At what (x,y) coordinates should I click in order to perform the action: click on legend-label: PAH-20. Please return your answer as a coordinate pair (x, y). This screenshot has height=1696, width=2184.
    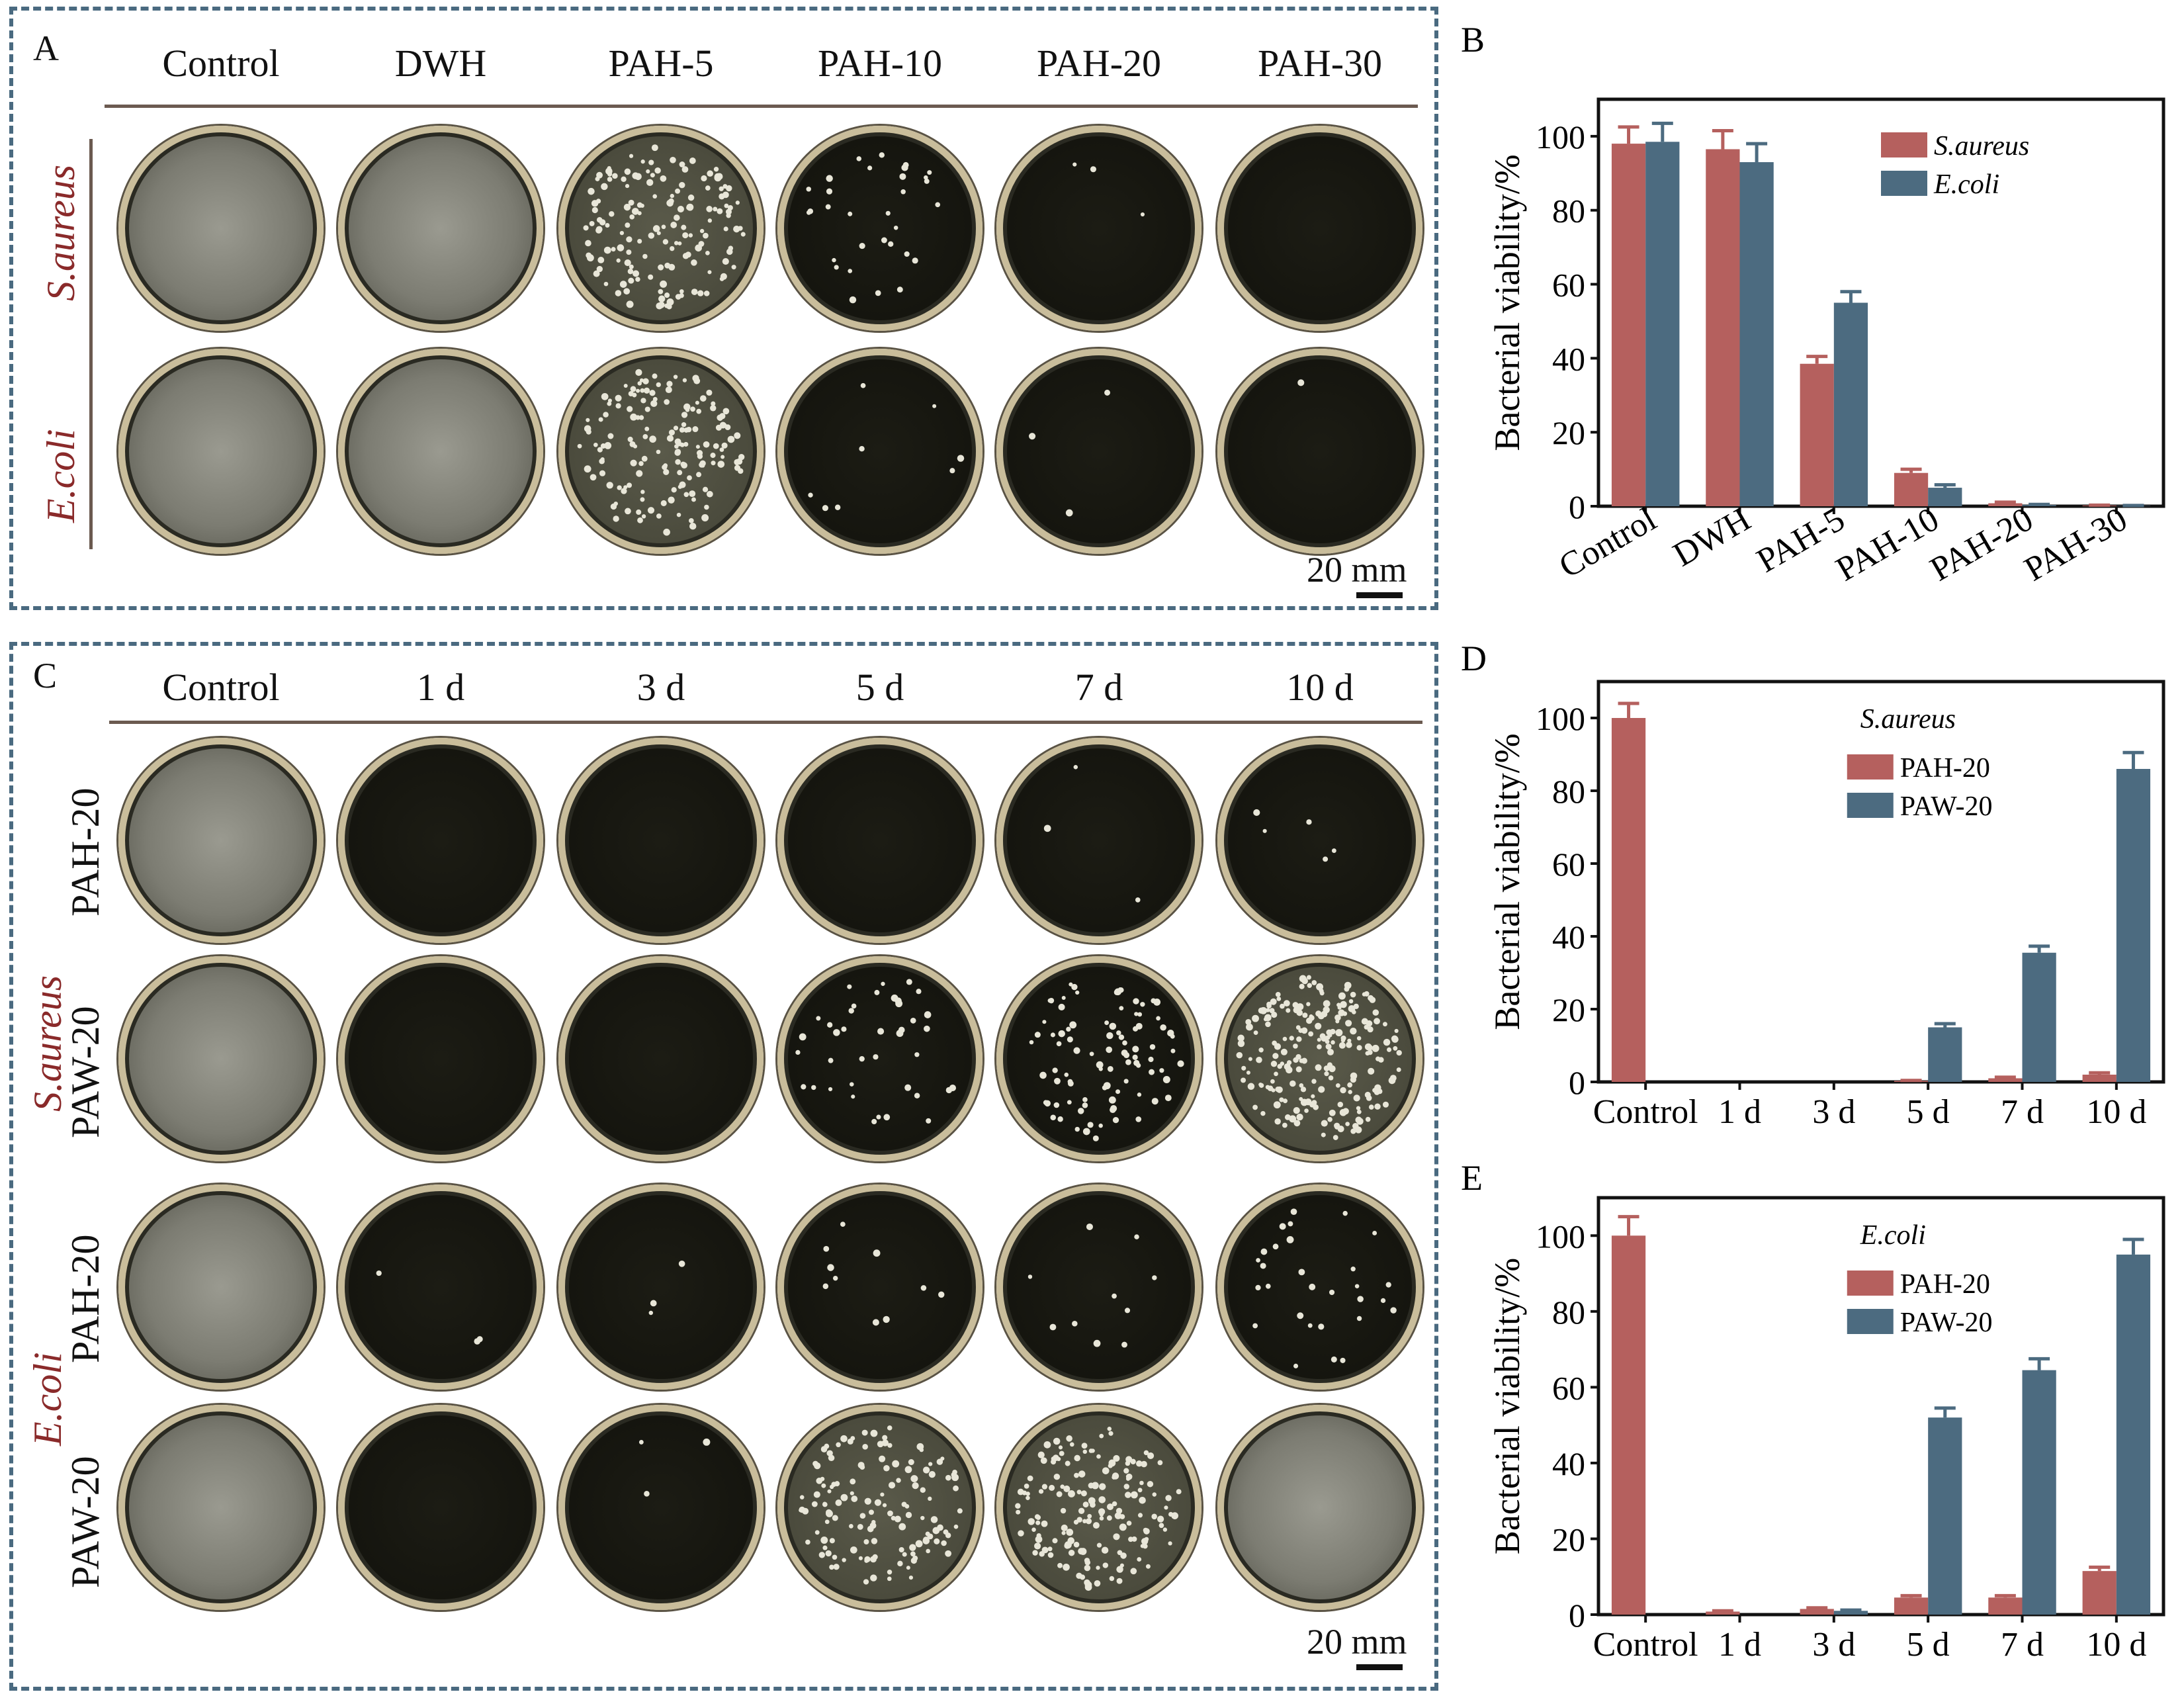
    Looking at the image, I should click on (1945, 768).